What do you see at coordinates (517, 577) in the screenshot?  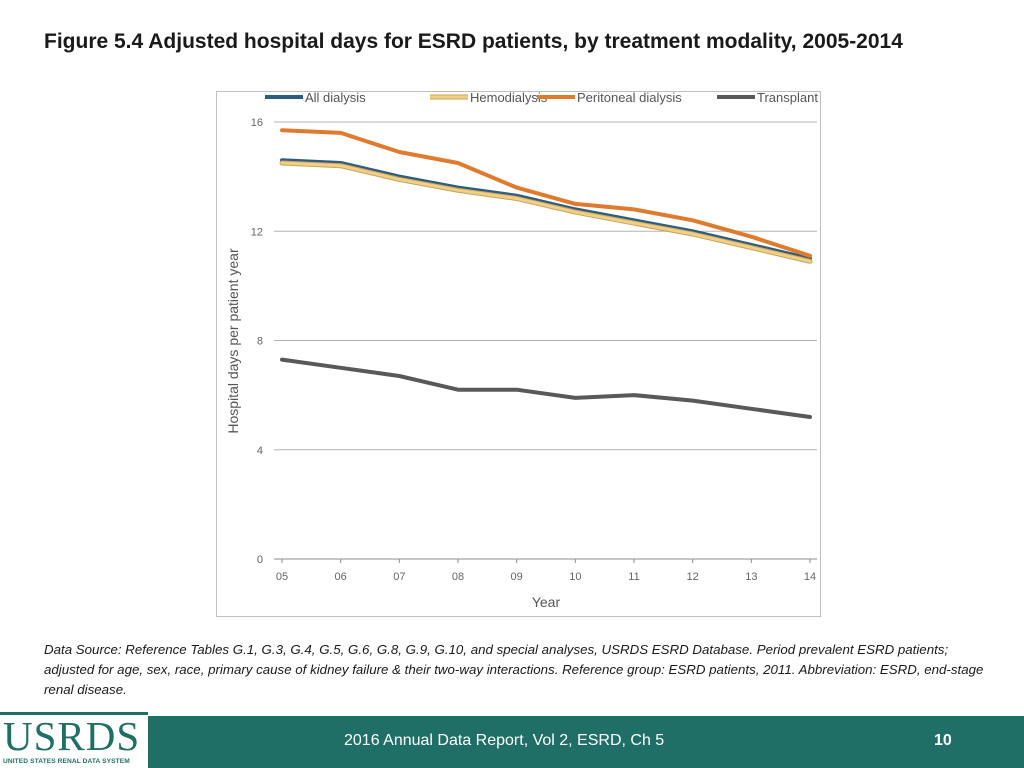 I see `x-tick-label: 09` at bounding box center [517, 577].